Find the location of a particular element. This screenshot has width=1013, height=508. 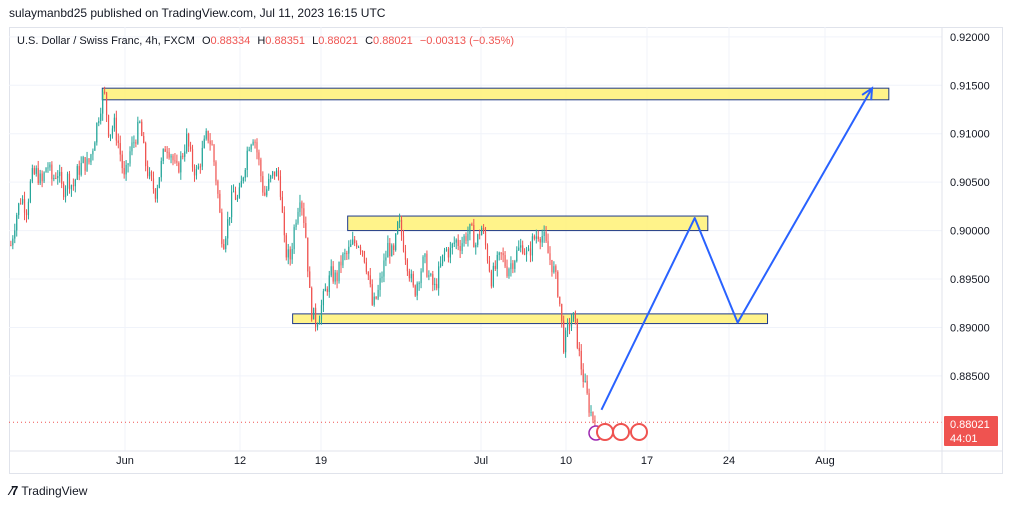

middle-zone is located at coordinates (528, 223).